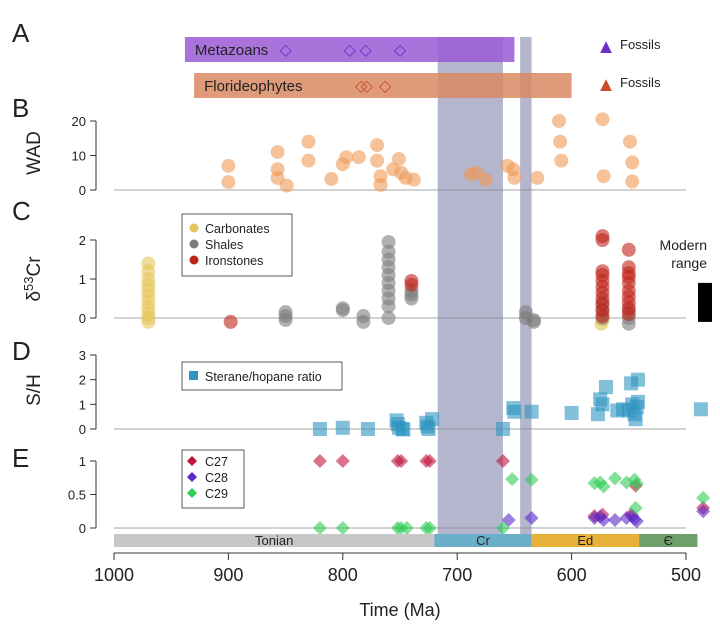  What do you see at coordinates (21, 33) in the screenshot?
I see `panel-letter-a: A` at bounding box center [21, 33].